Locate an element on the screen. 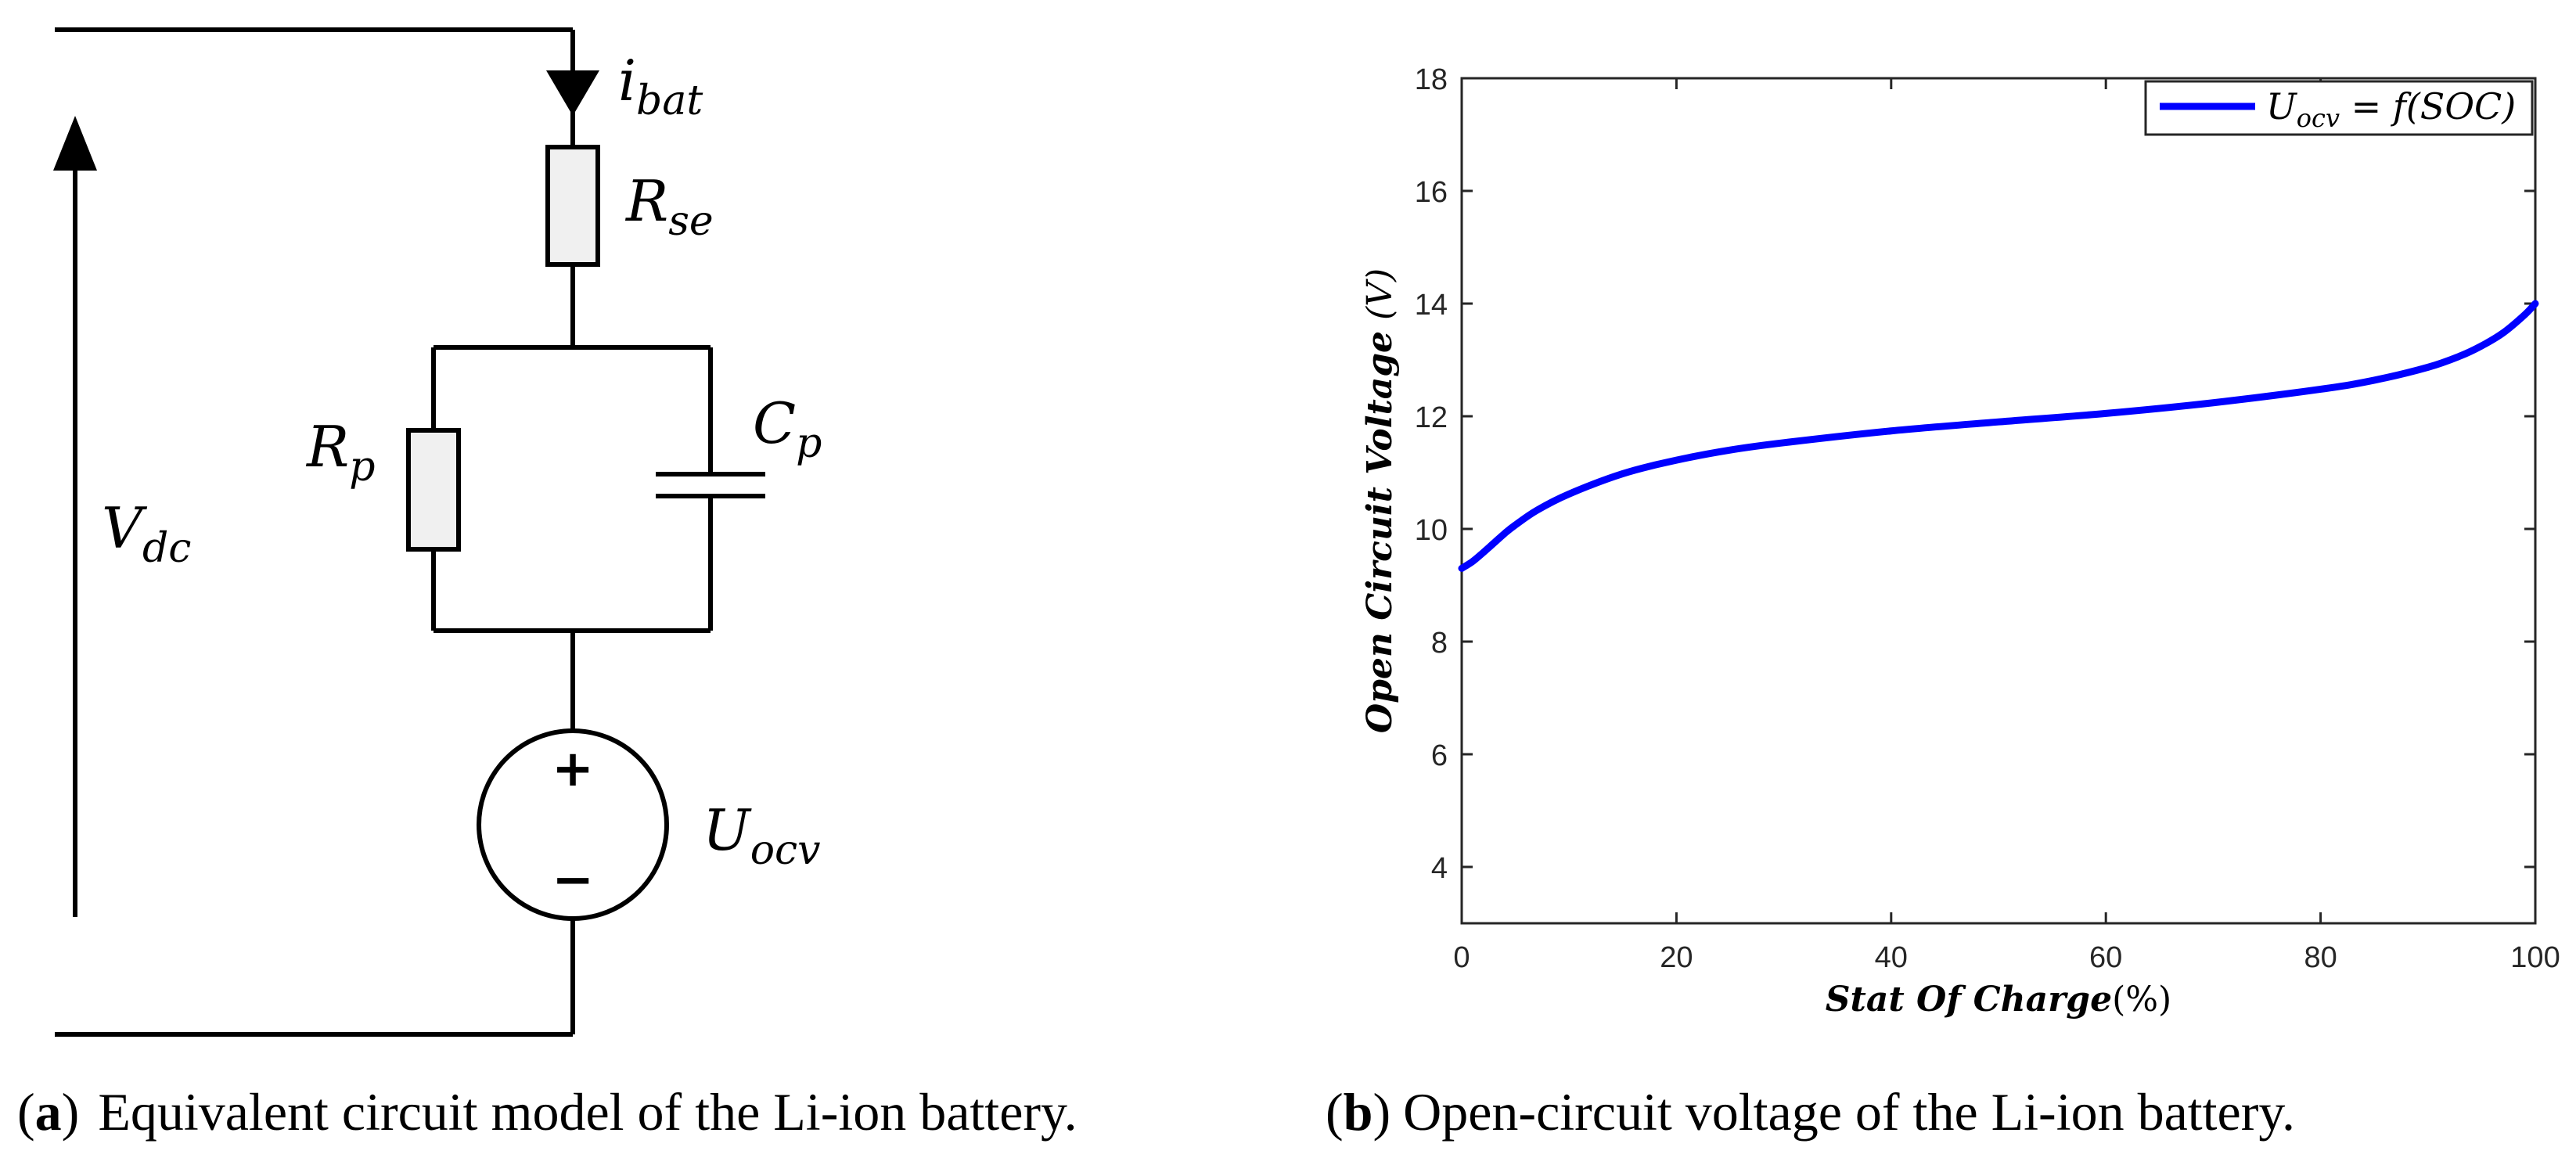 The width and height of the screenshot is (2576, 1158). current-arrow-icon is located at coordinates (573, 93).